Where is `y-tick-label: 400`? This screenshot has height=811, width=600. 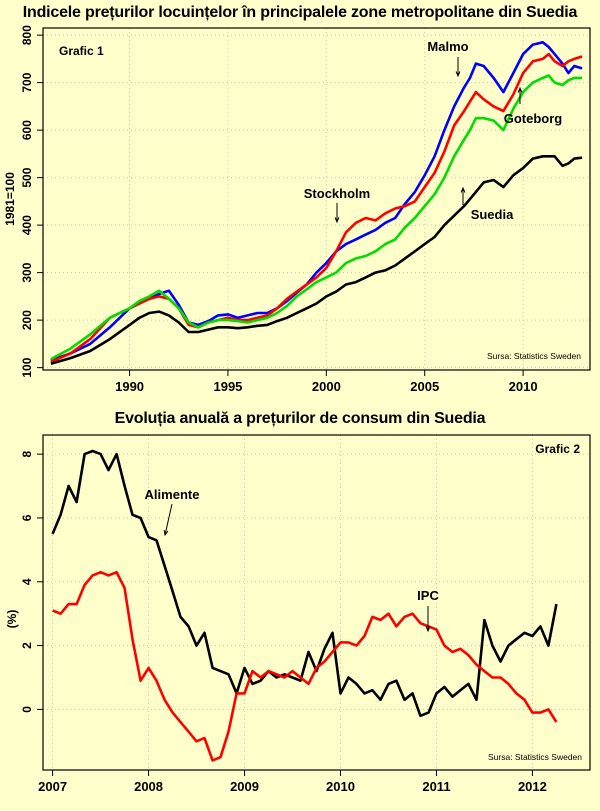
y-tick-label: 400 is located at coordinates (27, 225).